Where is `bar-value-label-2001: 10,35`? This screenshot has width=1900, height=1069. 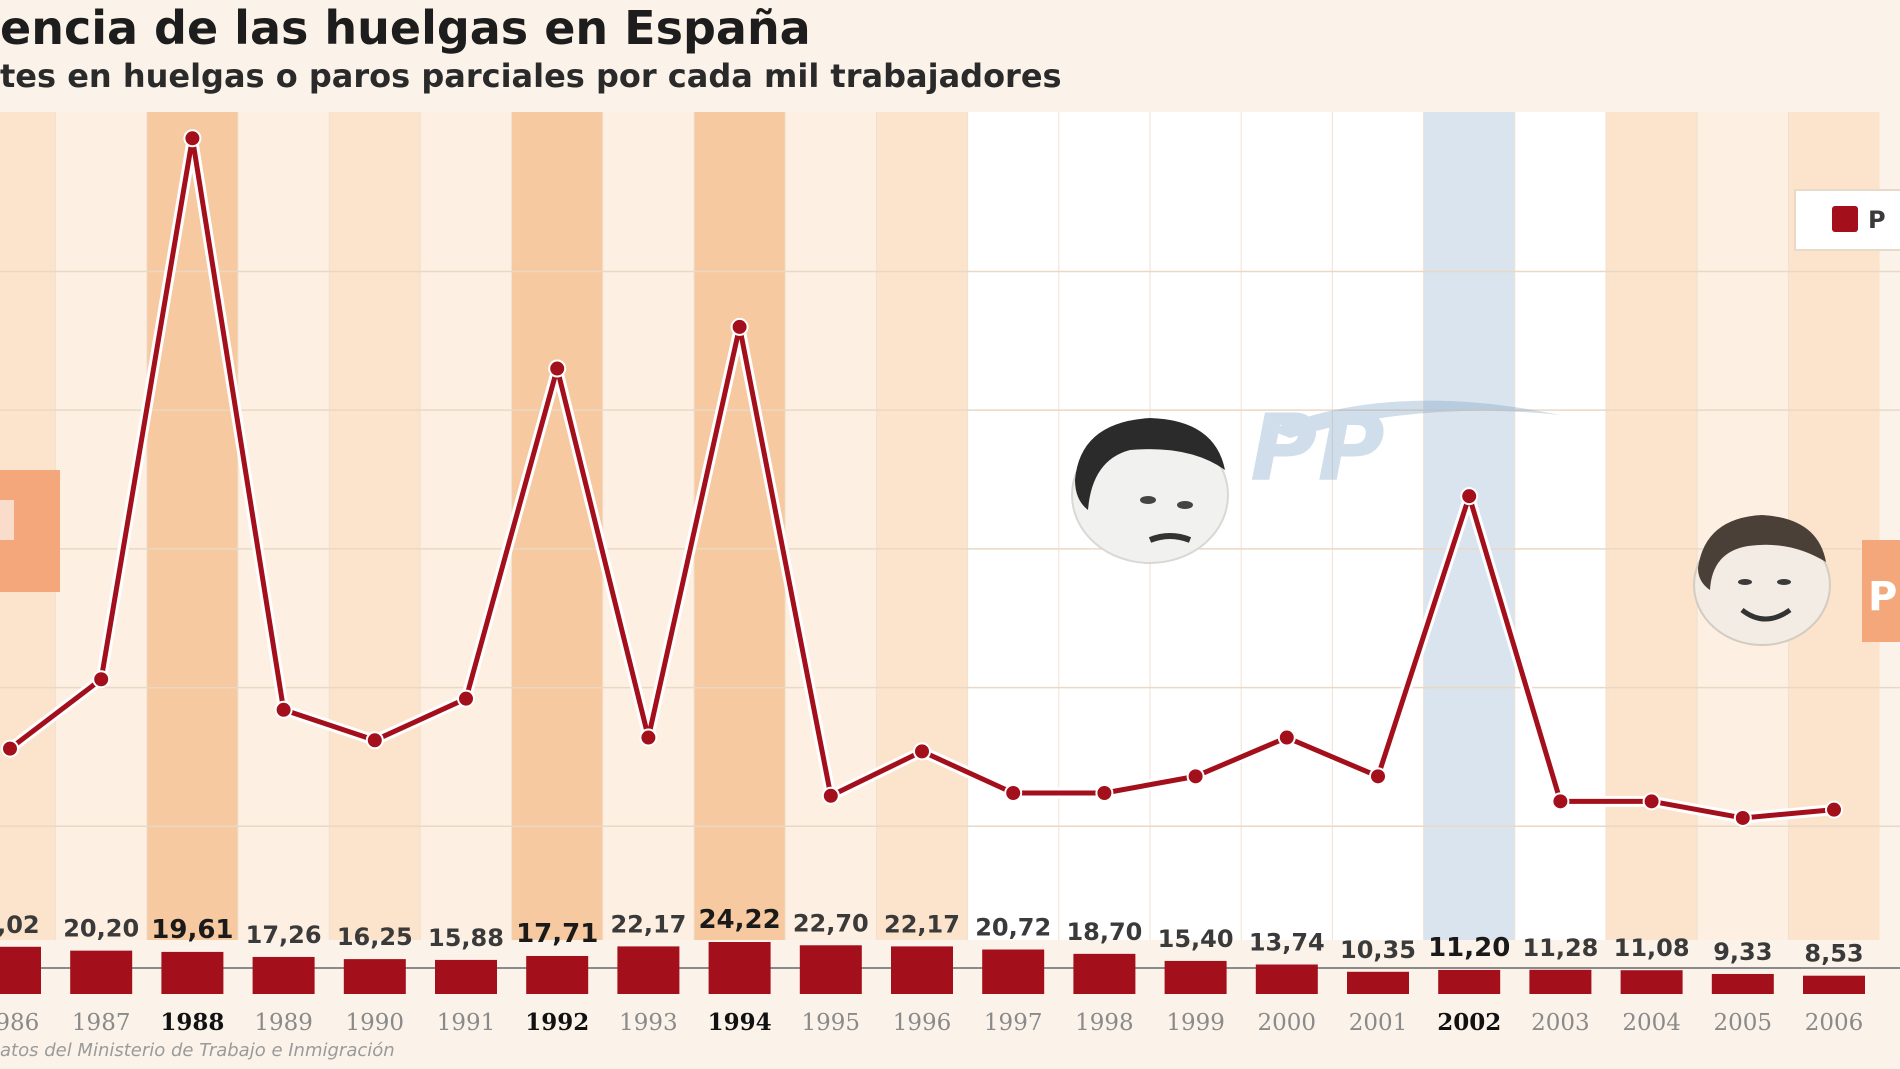
bar-value-label-2001: 10,35 is located at coordinates (1378, 950).